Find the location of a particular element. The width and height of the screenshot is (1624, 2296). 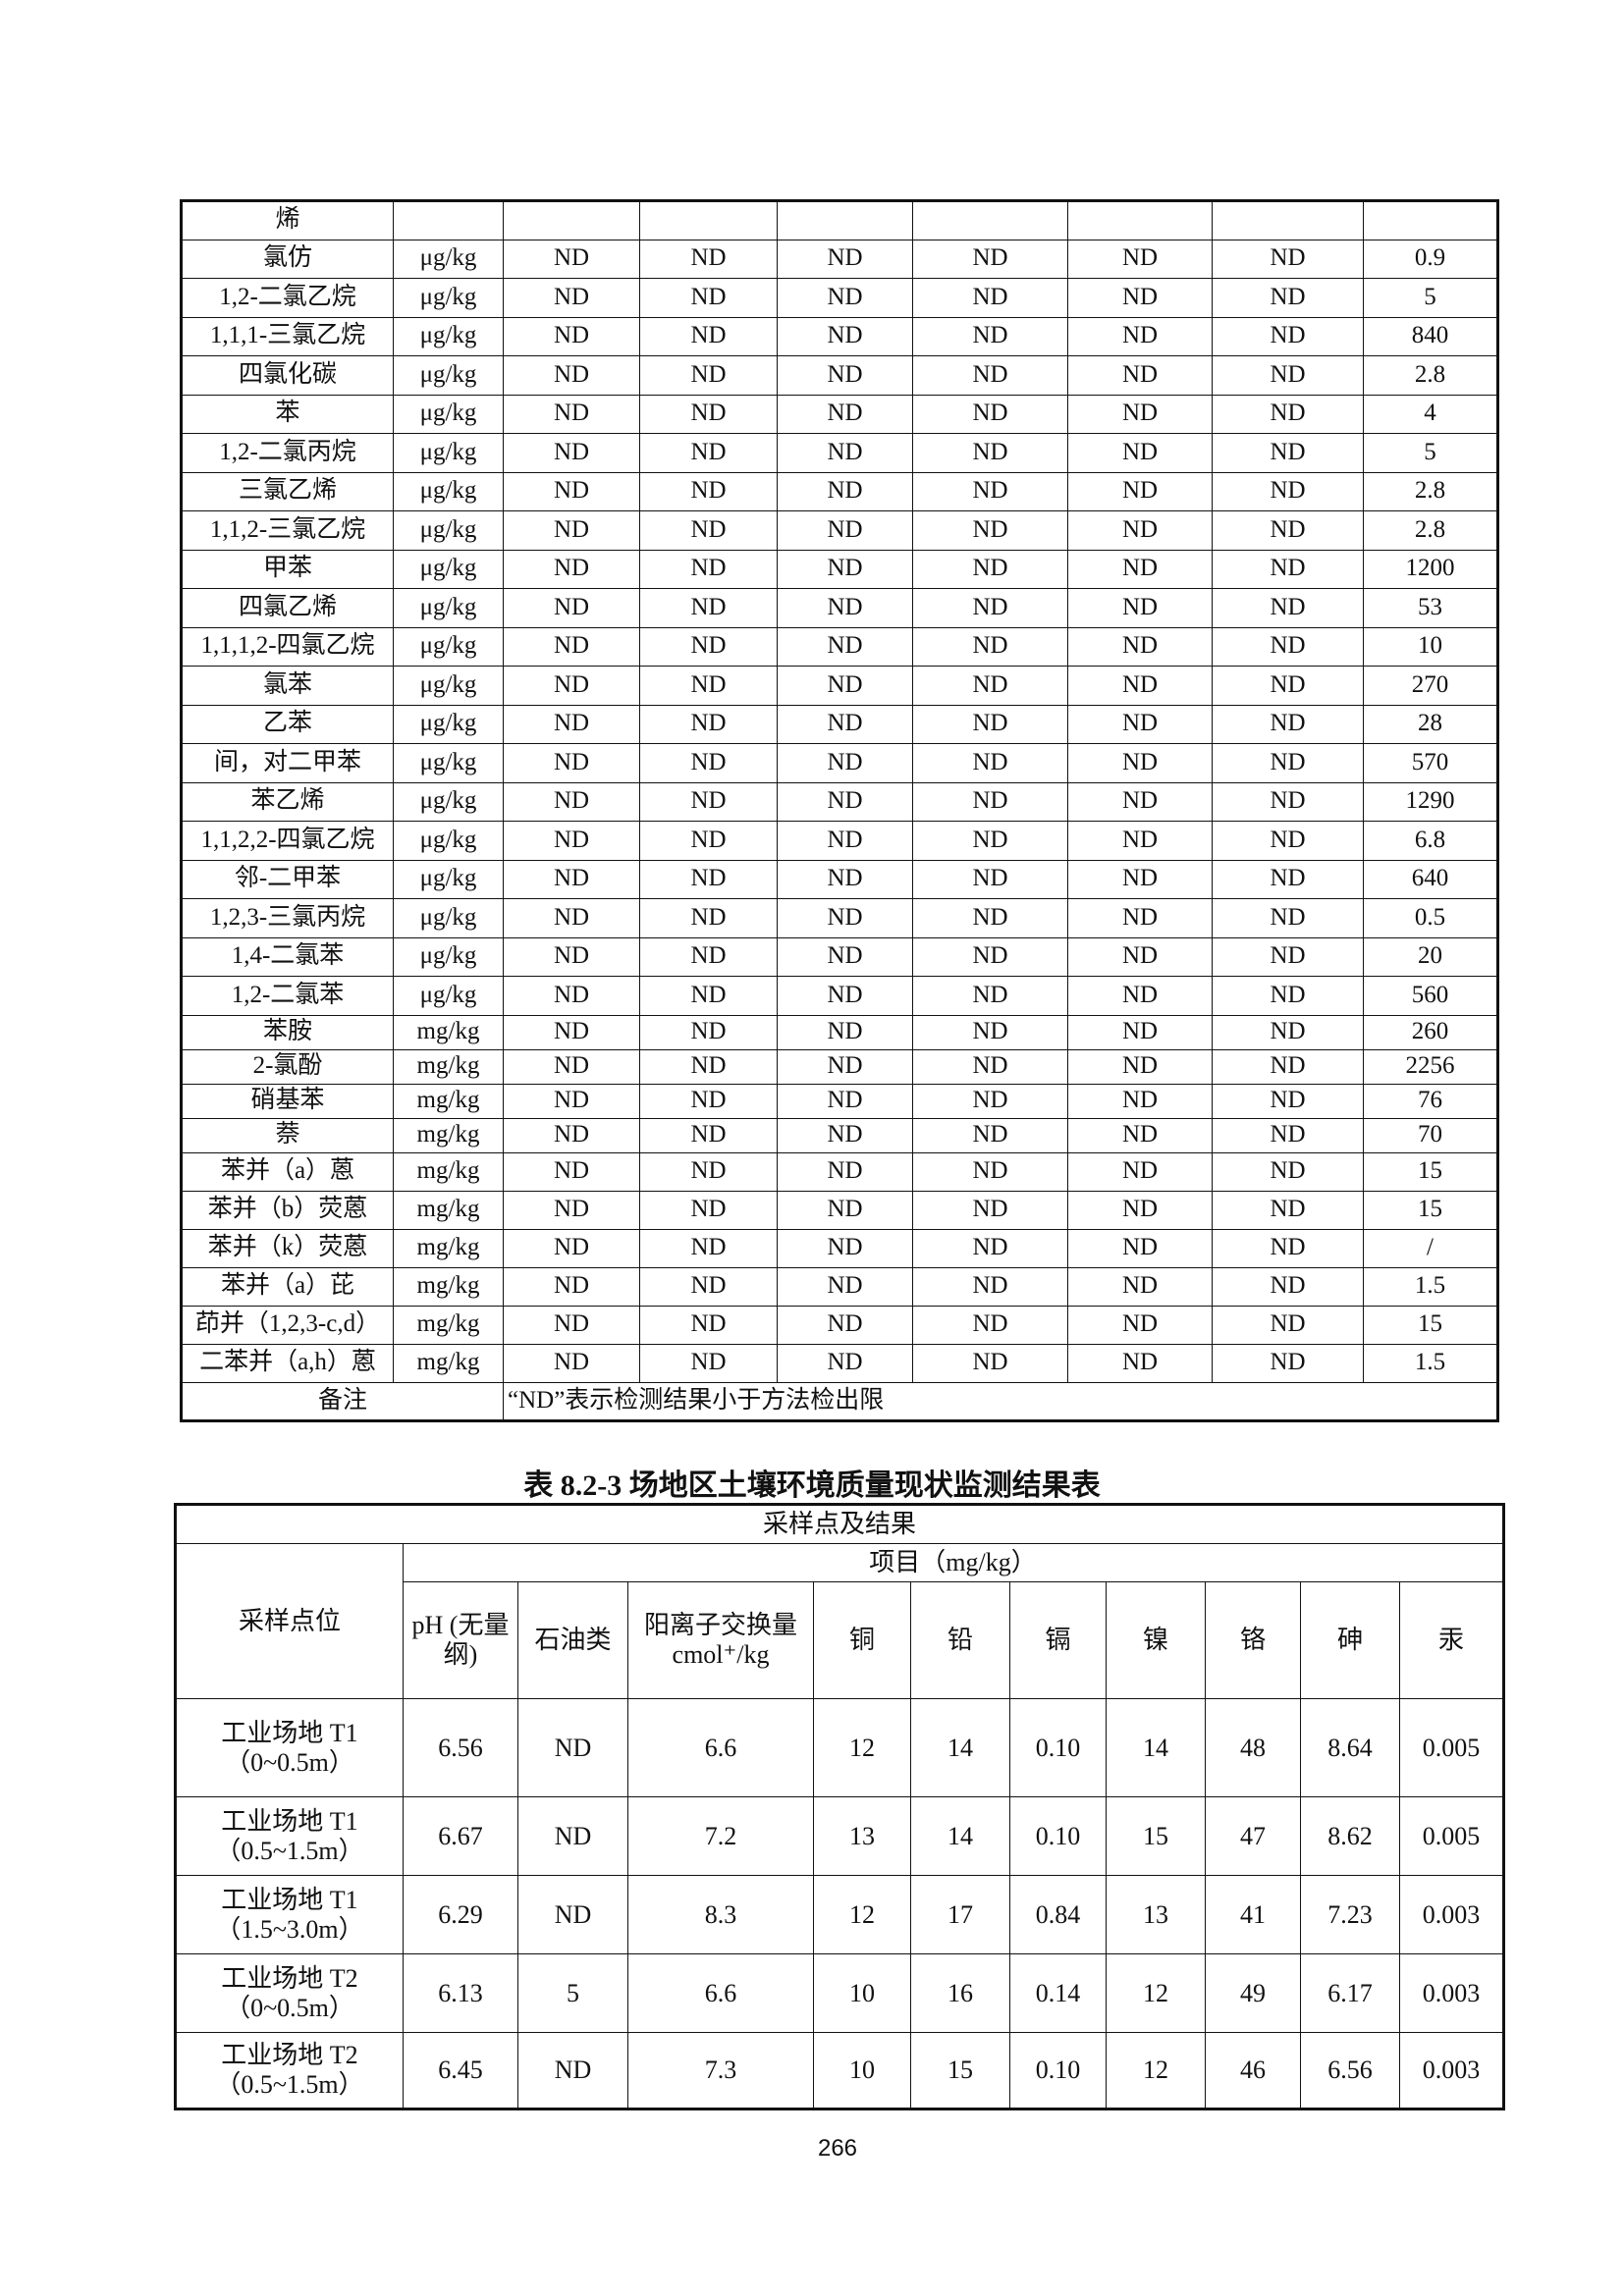

standard-value-cell: 15 is located at coordinates (1430, 1210).